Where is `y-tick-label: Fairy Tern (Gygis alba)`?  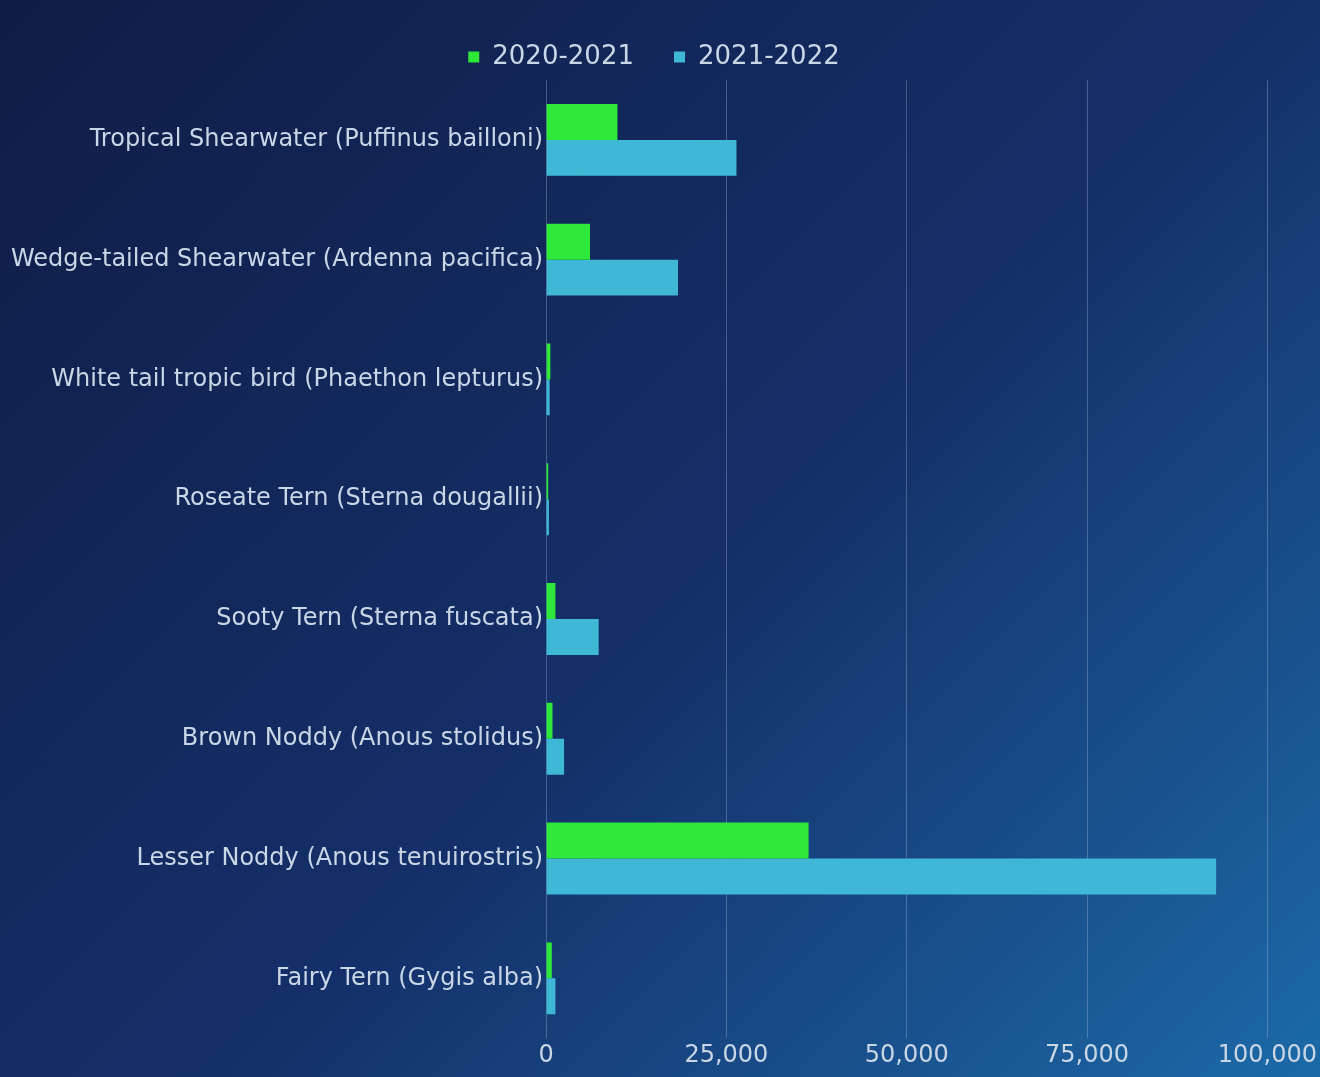 y-tick-label: Fairy Tern (Gygis alba) is located at coordinates (409, 976).